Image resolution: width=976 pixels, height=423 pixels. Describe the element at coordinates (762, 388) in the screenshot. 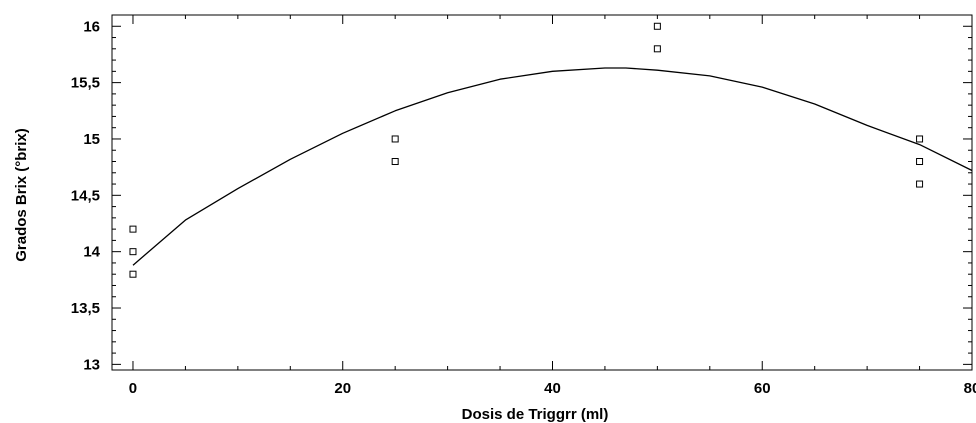

I see `x-tick-label: 60` at that location.